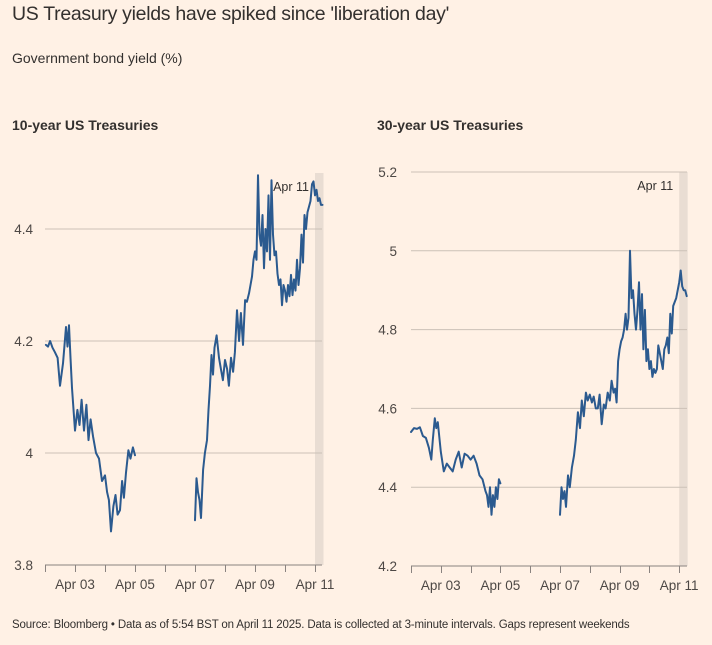 This screenshot has height=645, width=712. Describe the element at coordinates (393, 251) in the screenshot. I see `y-tick-label: 5` at that location.